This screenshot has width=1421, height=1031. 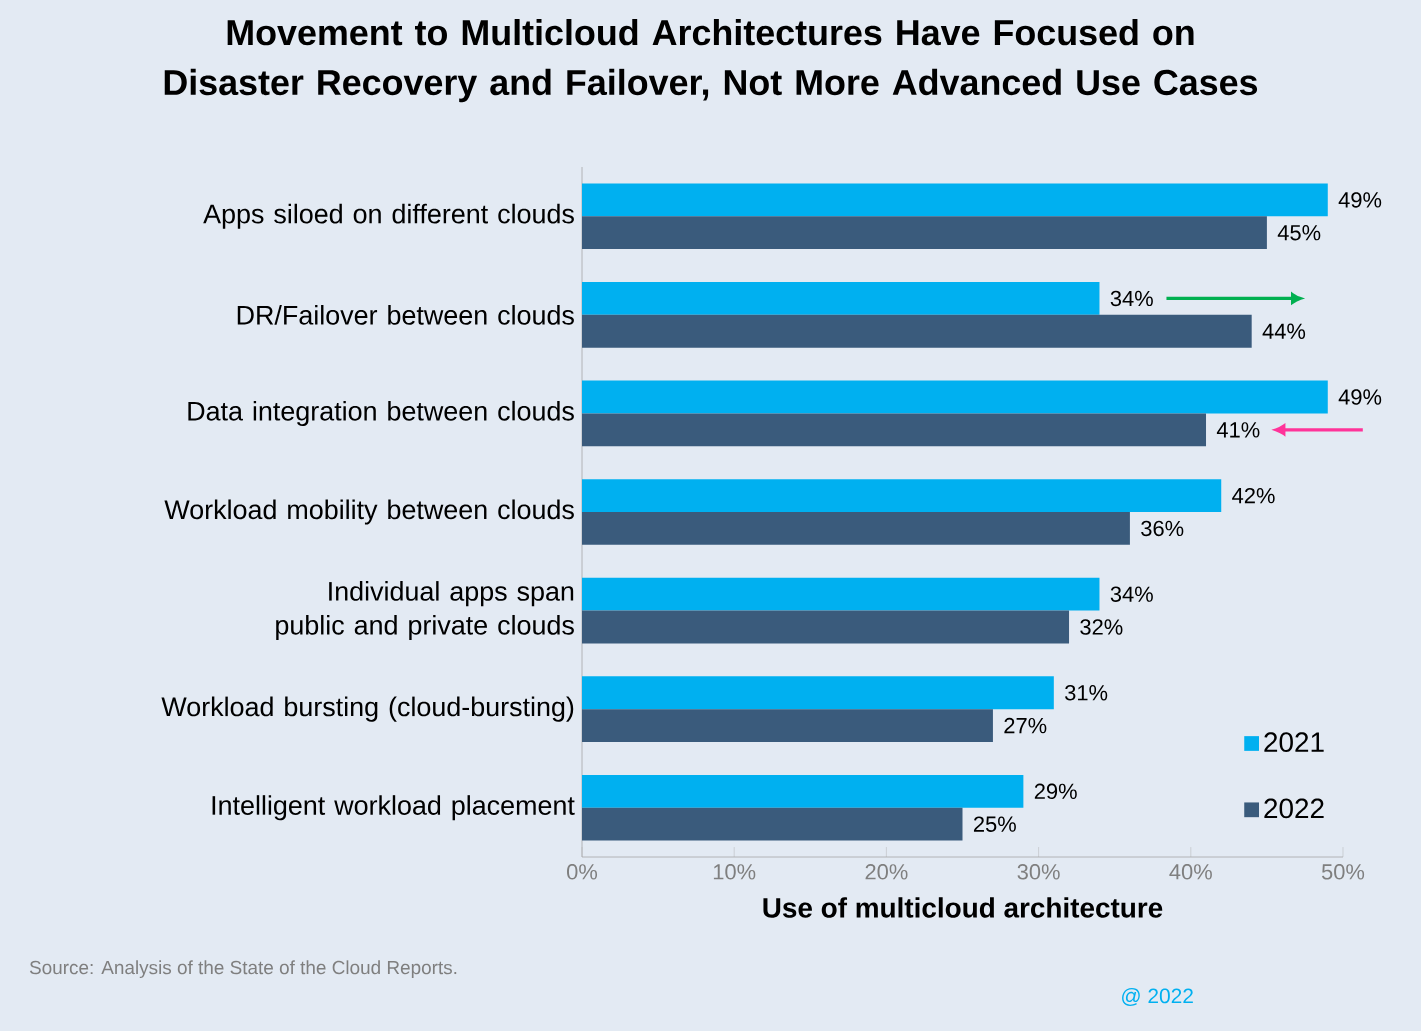 What do you see at coordinates (1299, 233) in the screenshot?
I see `data-label: 45%` at bounding box center [1299, 233].